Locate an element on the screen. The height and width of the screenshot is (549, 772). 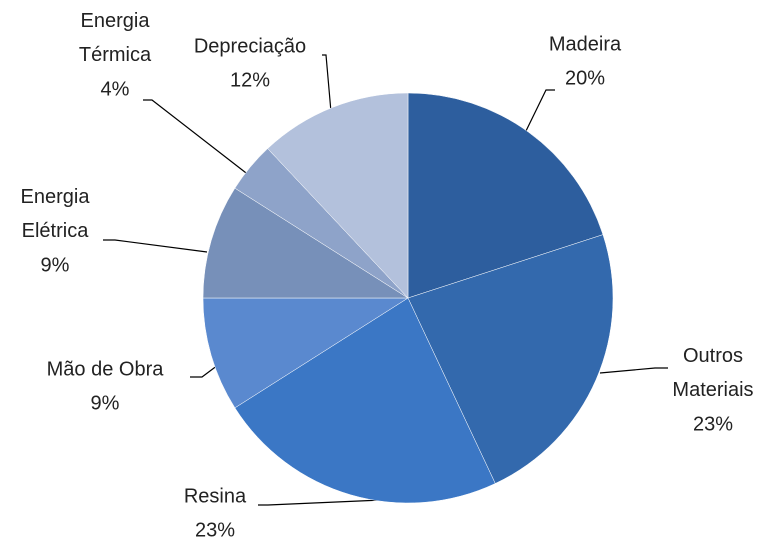
slice-label: Energia Térmica is located at coordinates (115, 38).